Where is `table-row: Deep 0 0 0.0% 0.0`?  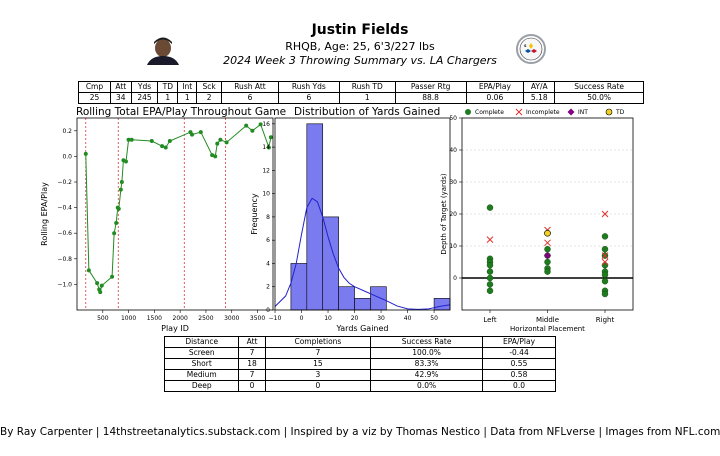
table-row: Deep 0 0 0.0% 0.0 is located at coordinates (359, 386).